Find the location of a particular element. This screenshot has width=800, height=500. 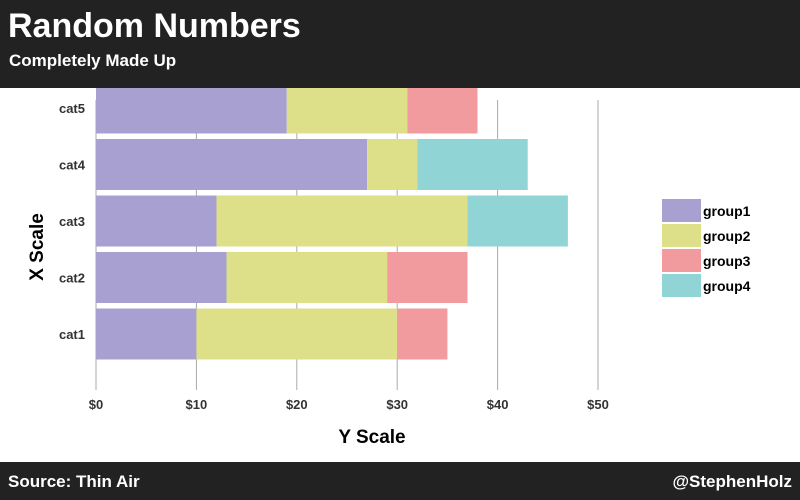

legend-label-group4: group4 is located at coordinates (727, 286).